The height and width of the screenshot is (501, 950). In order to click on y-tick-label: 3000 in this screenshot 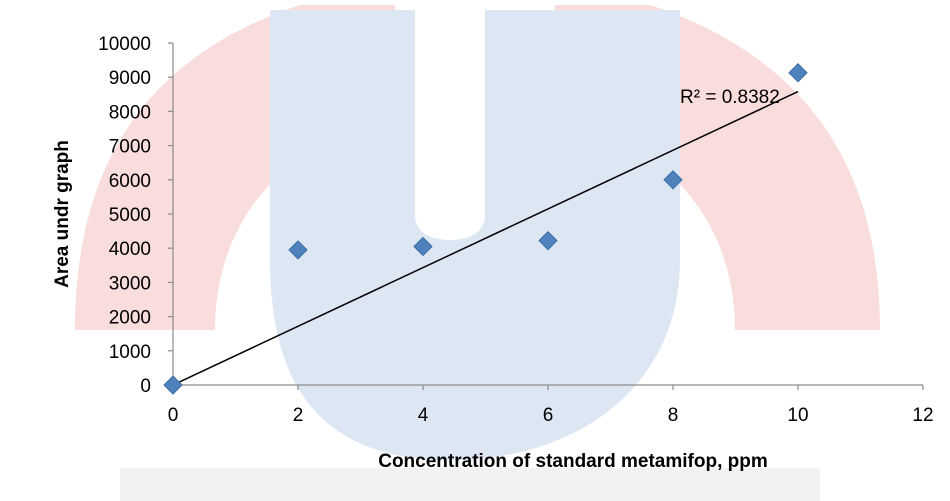, I will do `click(130, 283)`.